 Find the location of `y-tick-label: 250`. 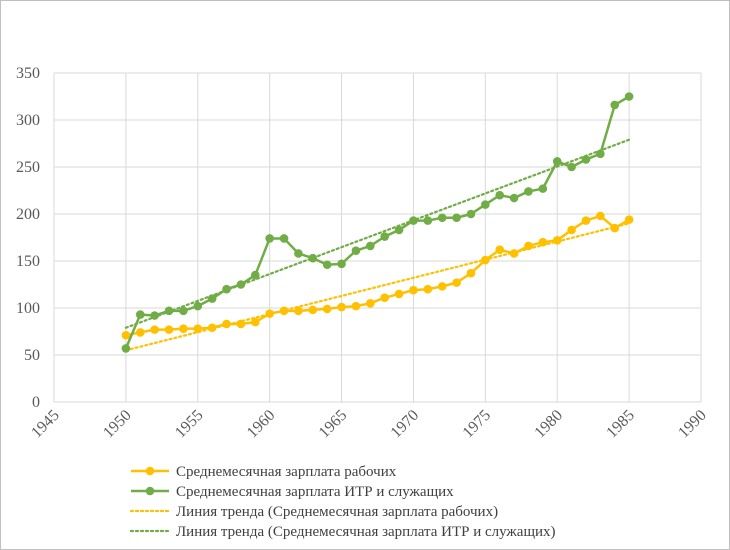

y-tick-label: 250 is located at coordinates (28, 167).